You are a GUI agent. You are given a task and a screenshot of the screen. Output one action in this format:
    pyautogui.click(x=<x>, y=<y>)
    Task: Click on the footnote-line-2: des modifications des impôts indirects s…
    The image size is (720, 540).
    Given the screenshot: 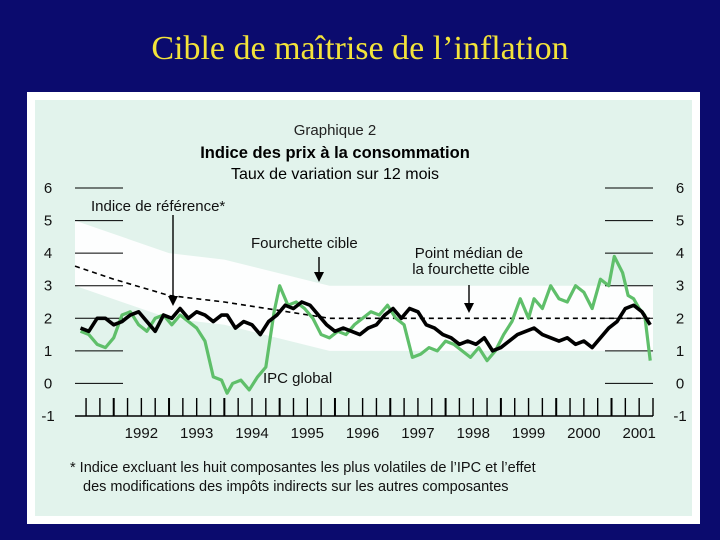 What is the action you would take?
    pyautogui.click(x=296, y=487)
    